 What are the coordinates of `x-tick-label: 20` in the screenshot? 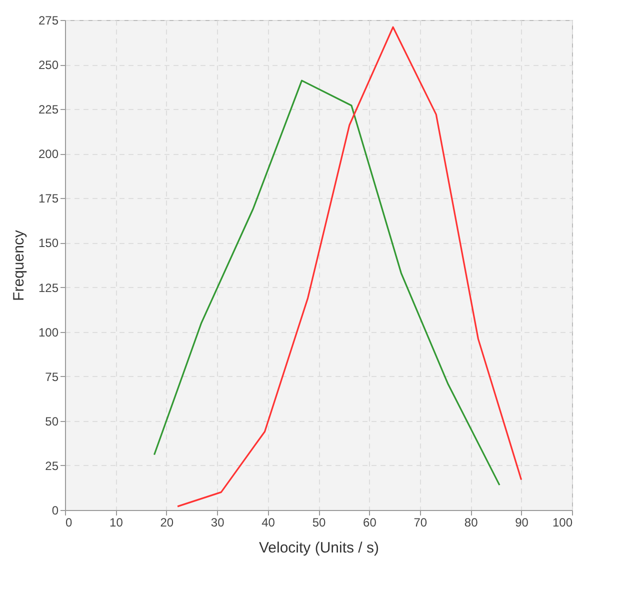 It's located at (167, 523).